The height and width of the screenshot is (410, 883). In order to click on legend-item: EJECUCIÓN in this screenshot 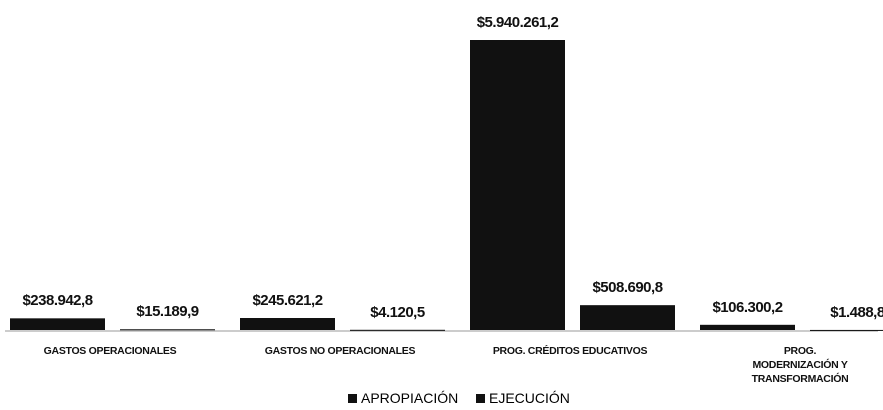, I will do `click(523, 398)`.